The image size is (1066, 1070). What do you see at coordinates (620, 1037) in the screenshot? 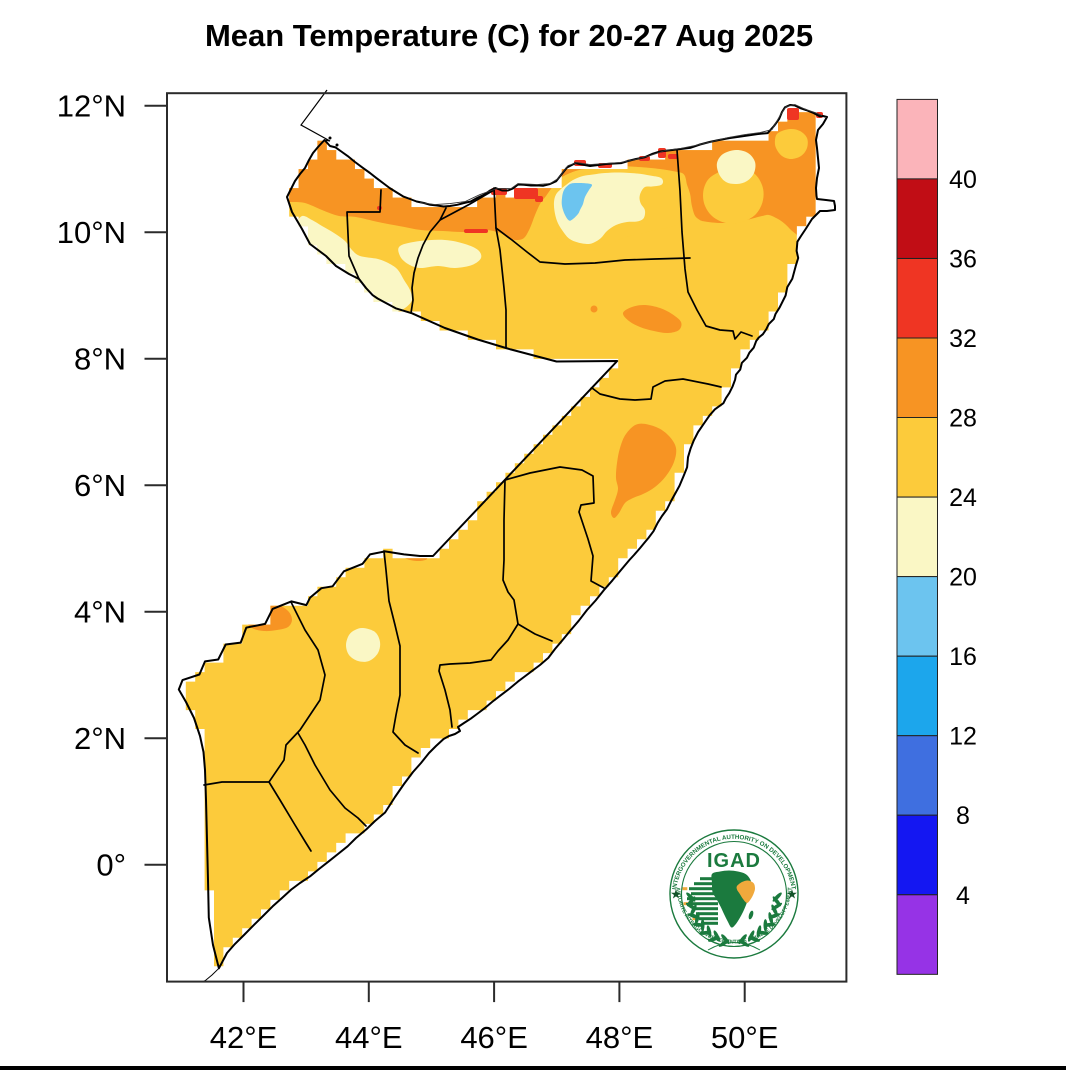
I see `svg-text: 48°E` at bounding box center [620, 1037].